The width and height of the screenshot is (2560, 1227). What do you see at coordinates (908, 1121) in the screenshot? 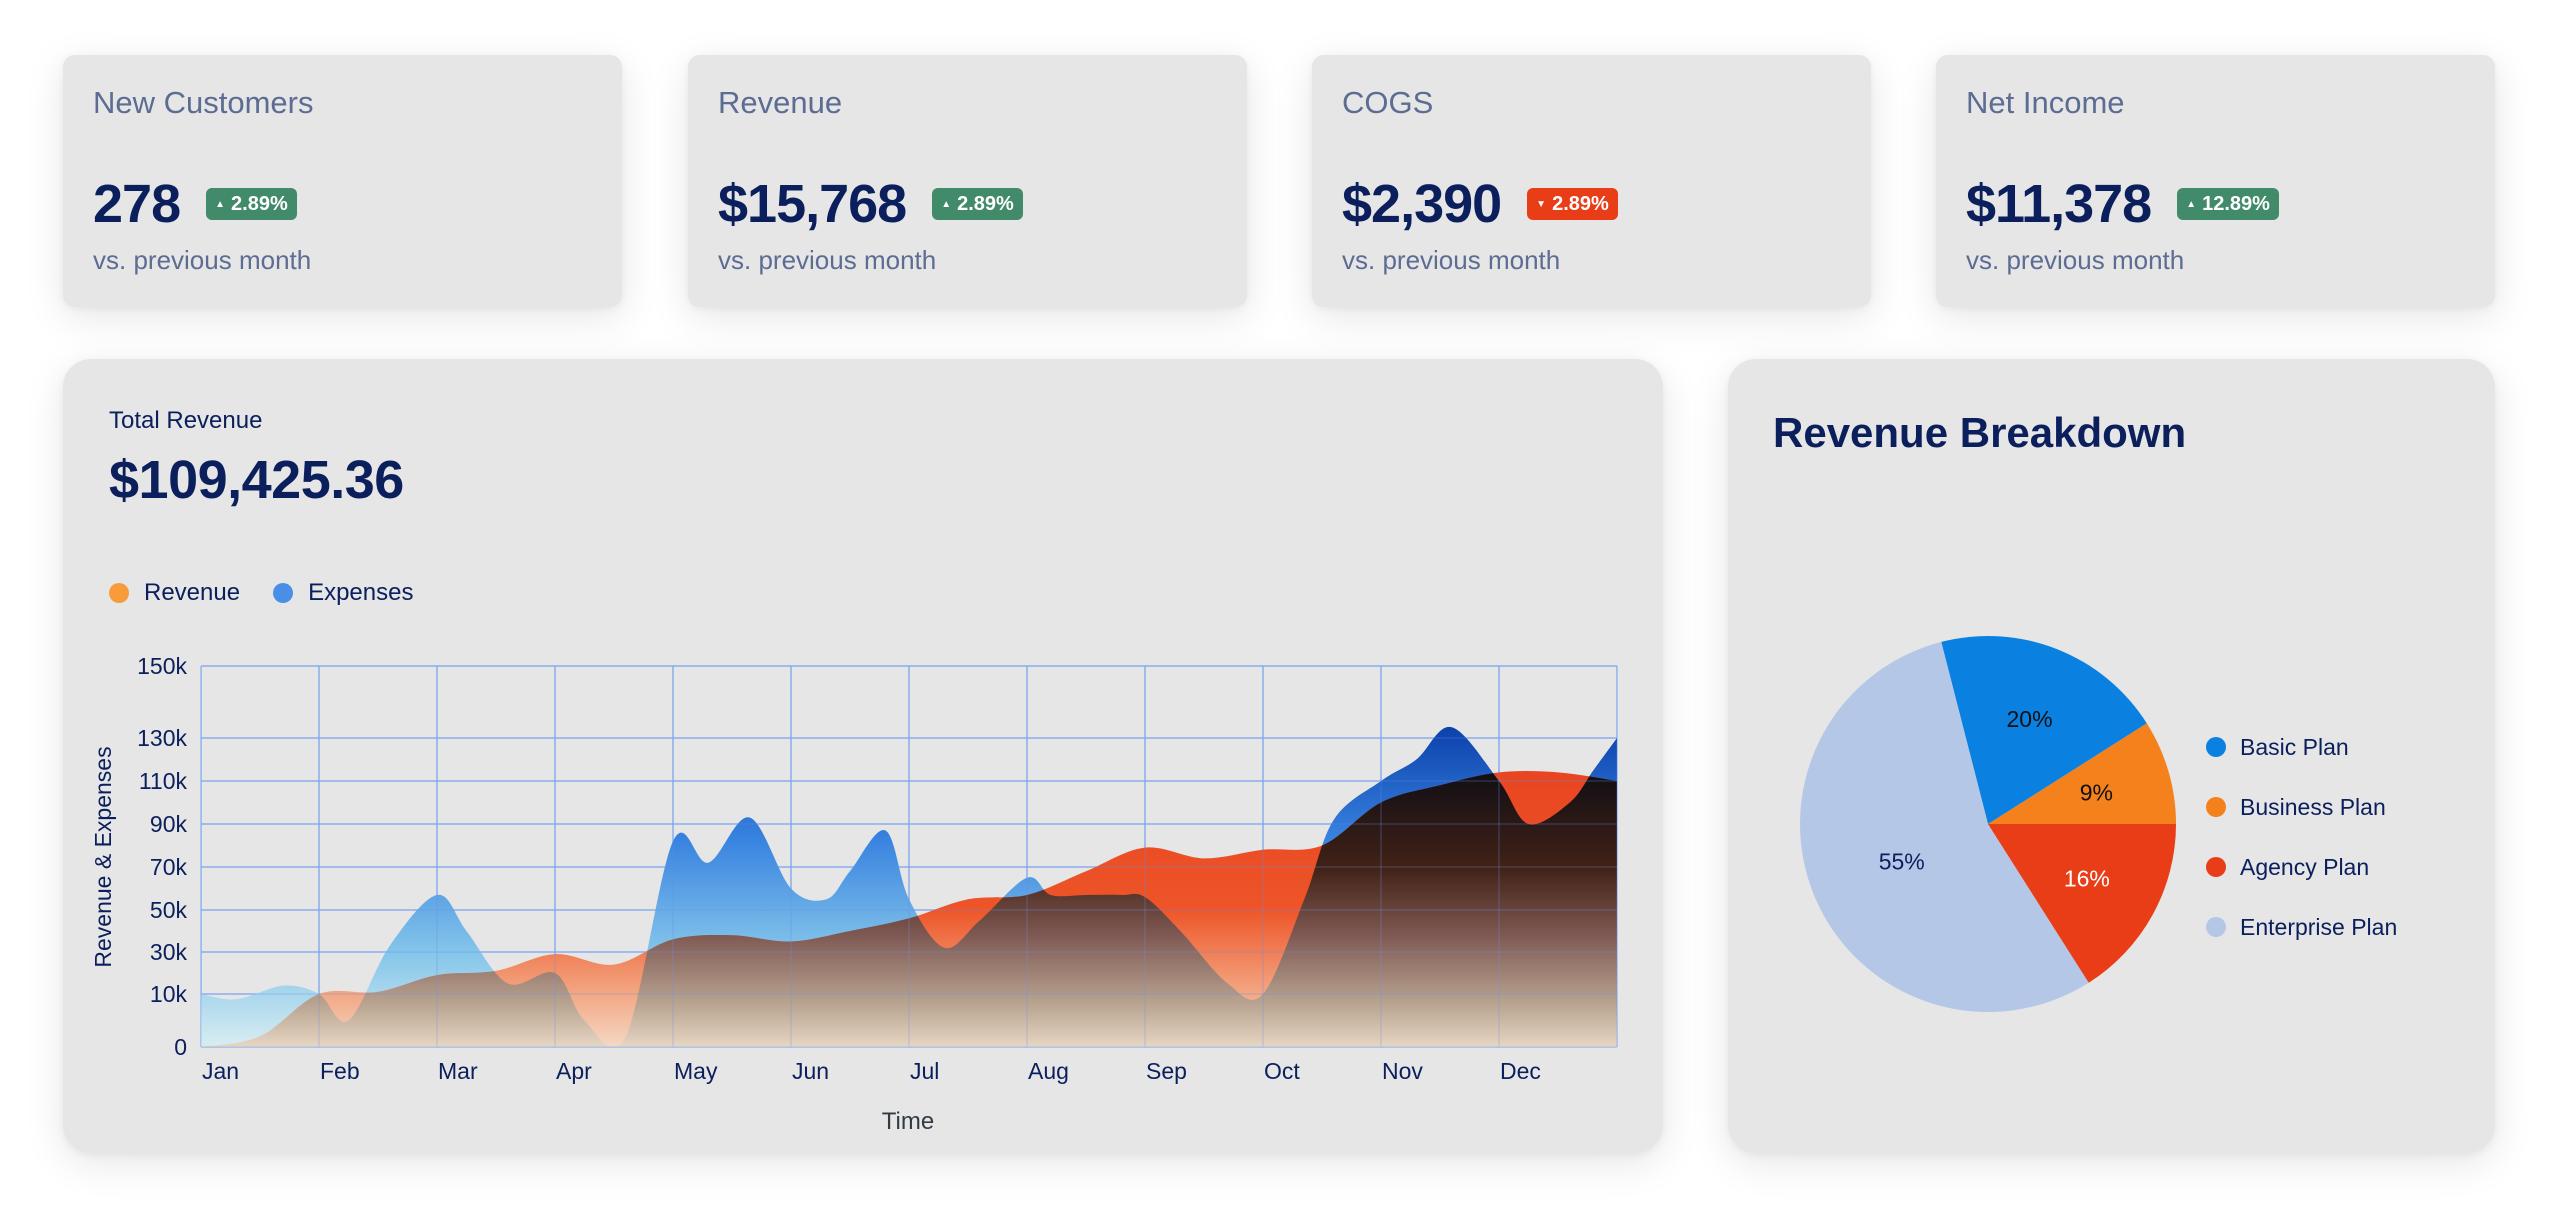
I see `x-axis-title: Time` at bounding box center [908, 1121].